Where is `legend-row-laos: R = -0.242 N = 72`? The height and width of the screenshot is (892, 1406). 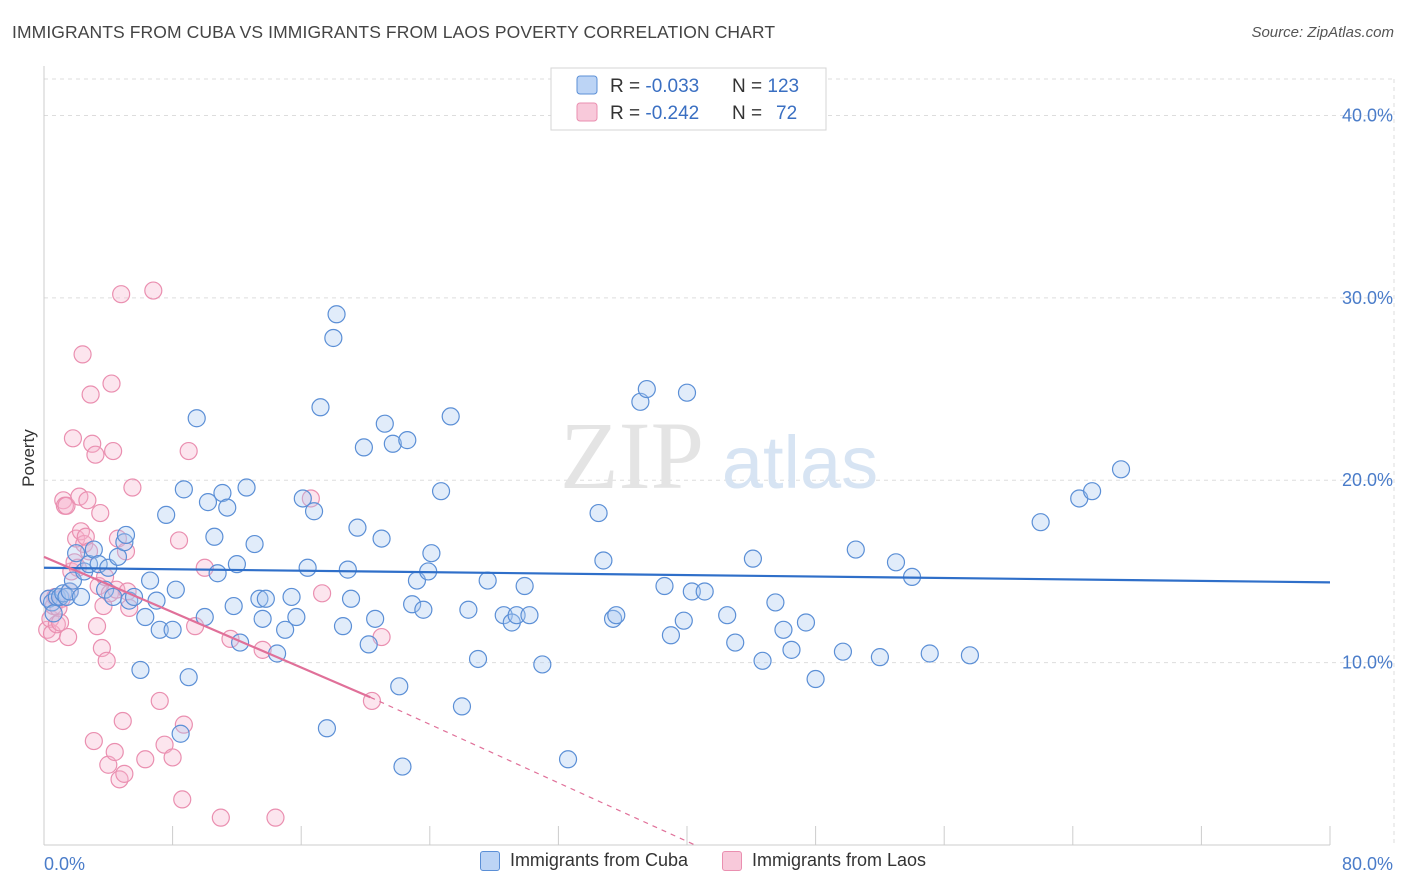 legend-row-laos: R = -0.242 N = 72 is located at coordinates (703, 113).